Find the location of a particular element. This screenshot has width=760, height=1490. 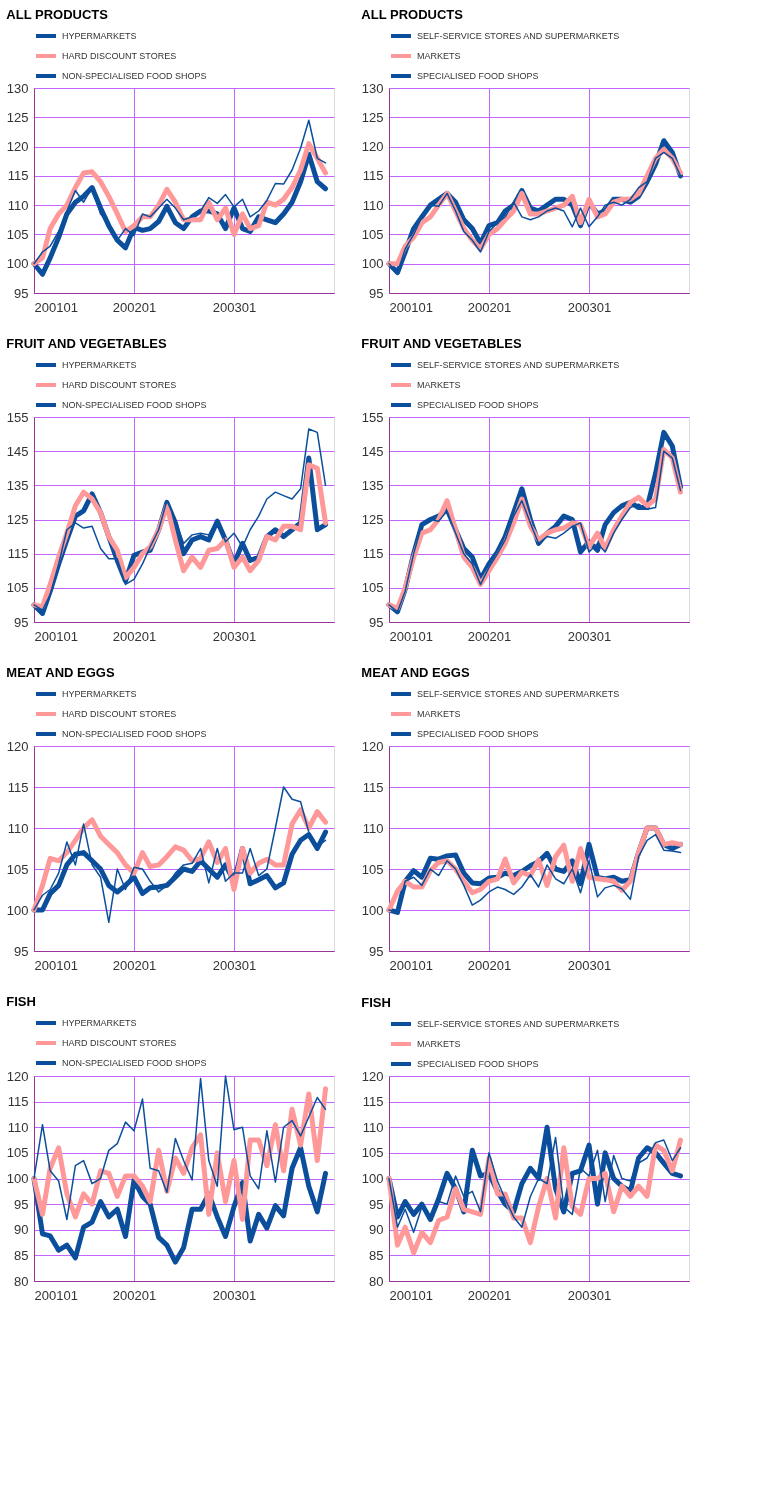

y-tick-label: 155 is located at coordinates (17, 417).